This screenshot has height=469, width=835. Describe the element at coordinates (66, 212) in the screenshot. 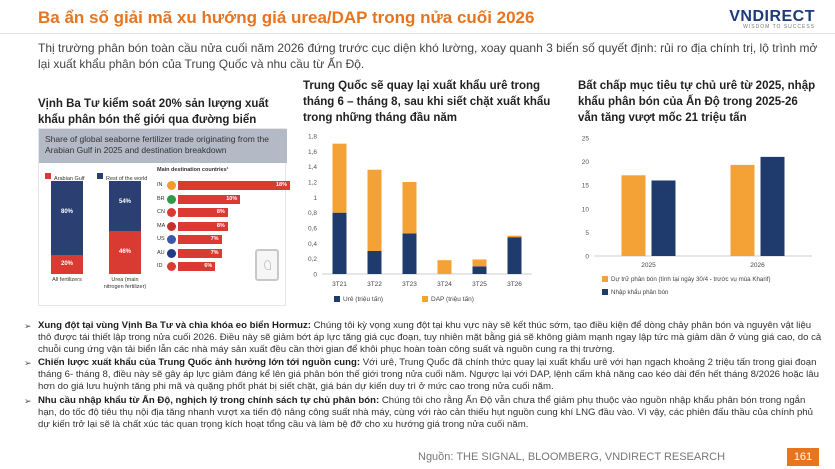

I see `stack-rest-value: 80%` at that location.